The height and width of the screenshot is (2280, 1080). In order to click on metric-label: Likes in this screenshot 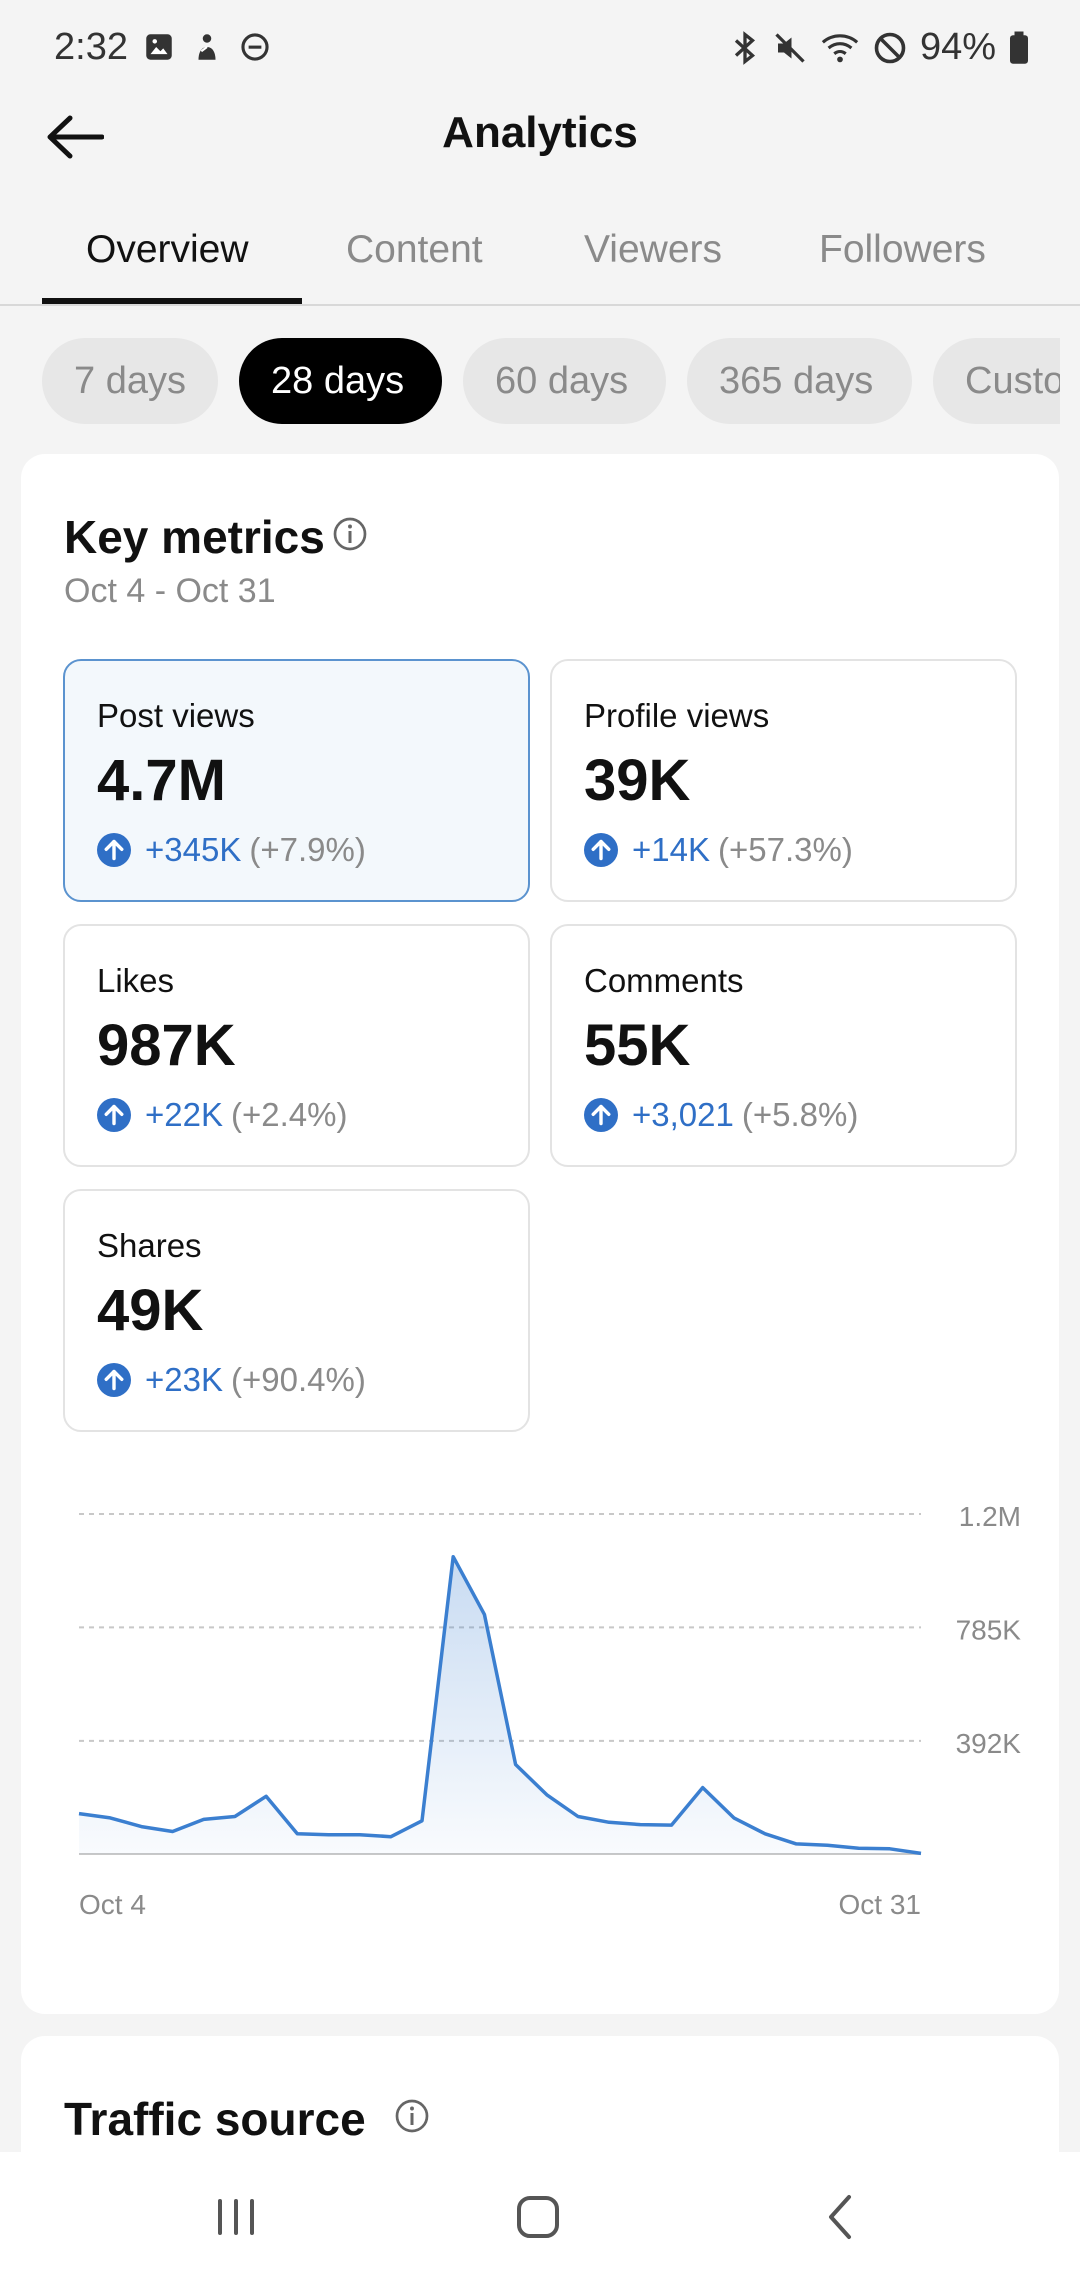, I will do `click(136, 980)`.